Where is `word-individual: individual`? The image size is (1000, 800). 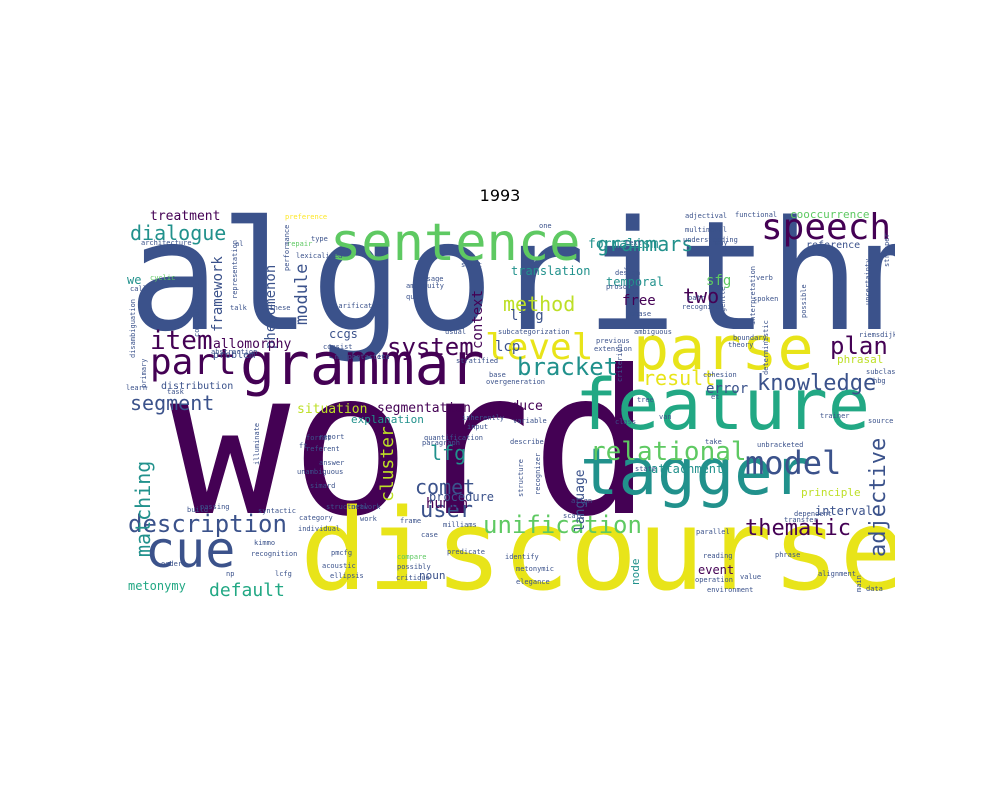 word-individual: individual is located at coordinates (319, 529).